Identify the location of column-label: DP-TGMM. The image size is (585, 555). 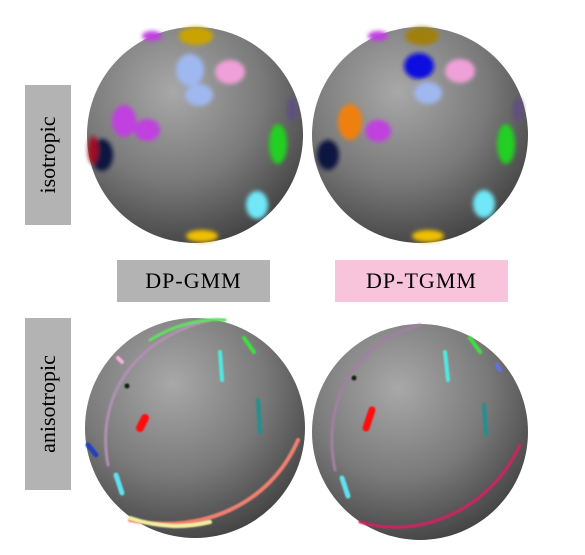
(421, 281).